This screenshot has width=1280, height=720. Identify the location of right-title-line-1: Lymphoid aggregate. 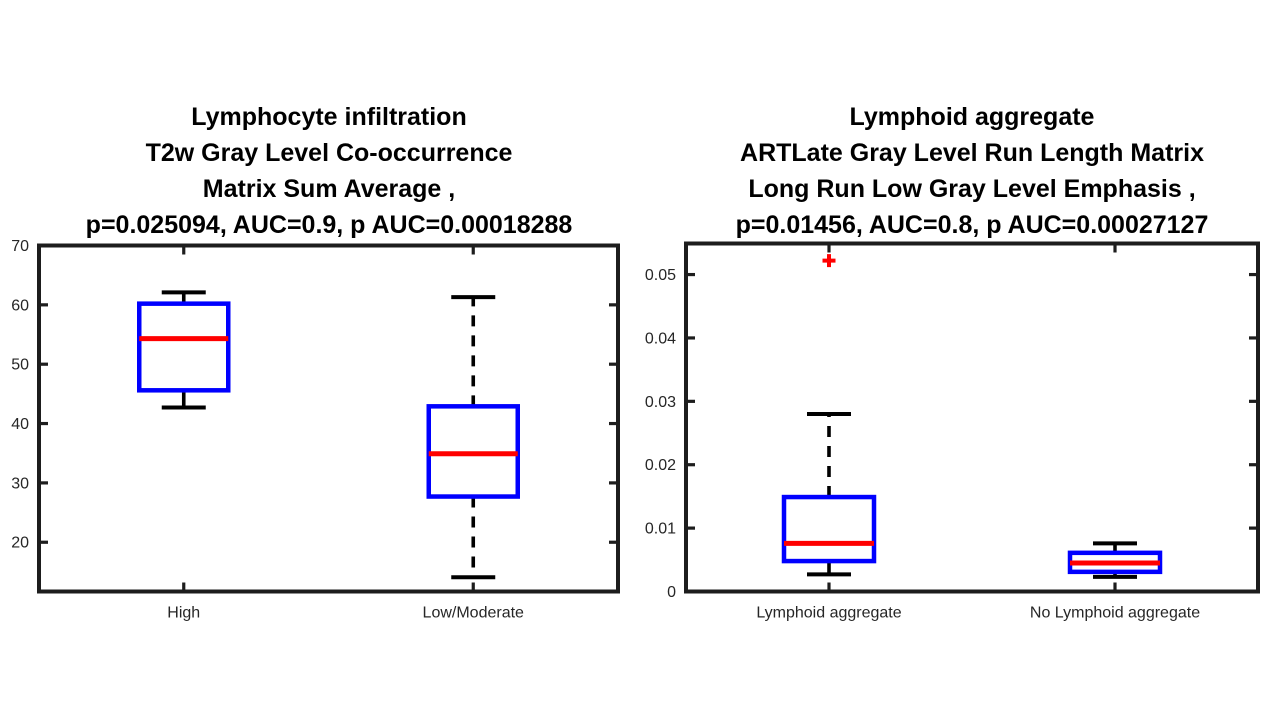
(972, 117).